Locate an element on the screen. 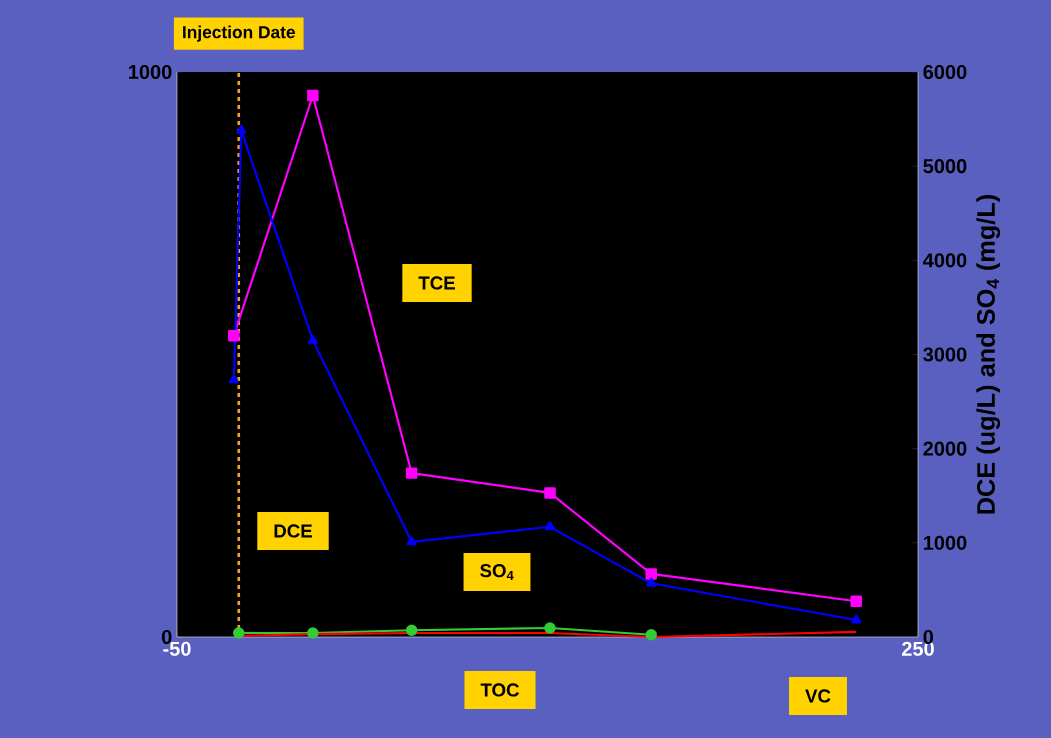 The image size is (1051, 738). annotation: SO$_{4}$ is located at coordinates (497, 572).